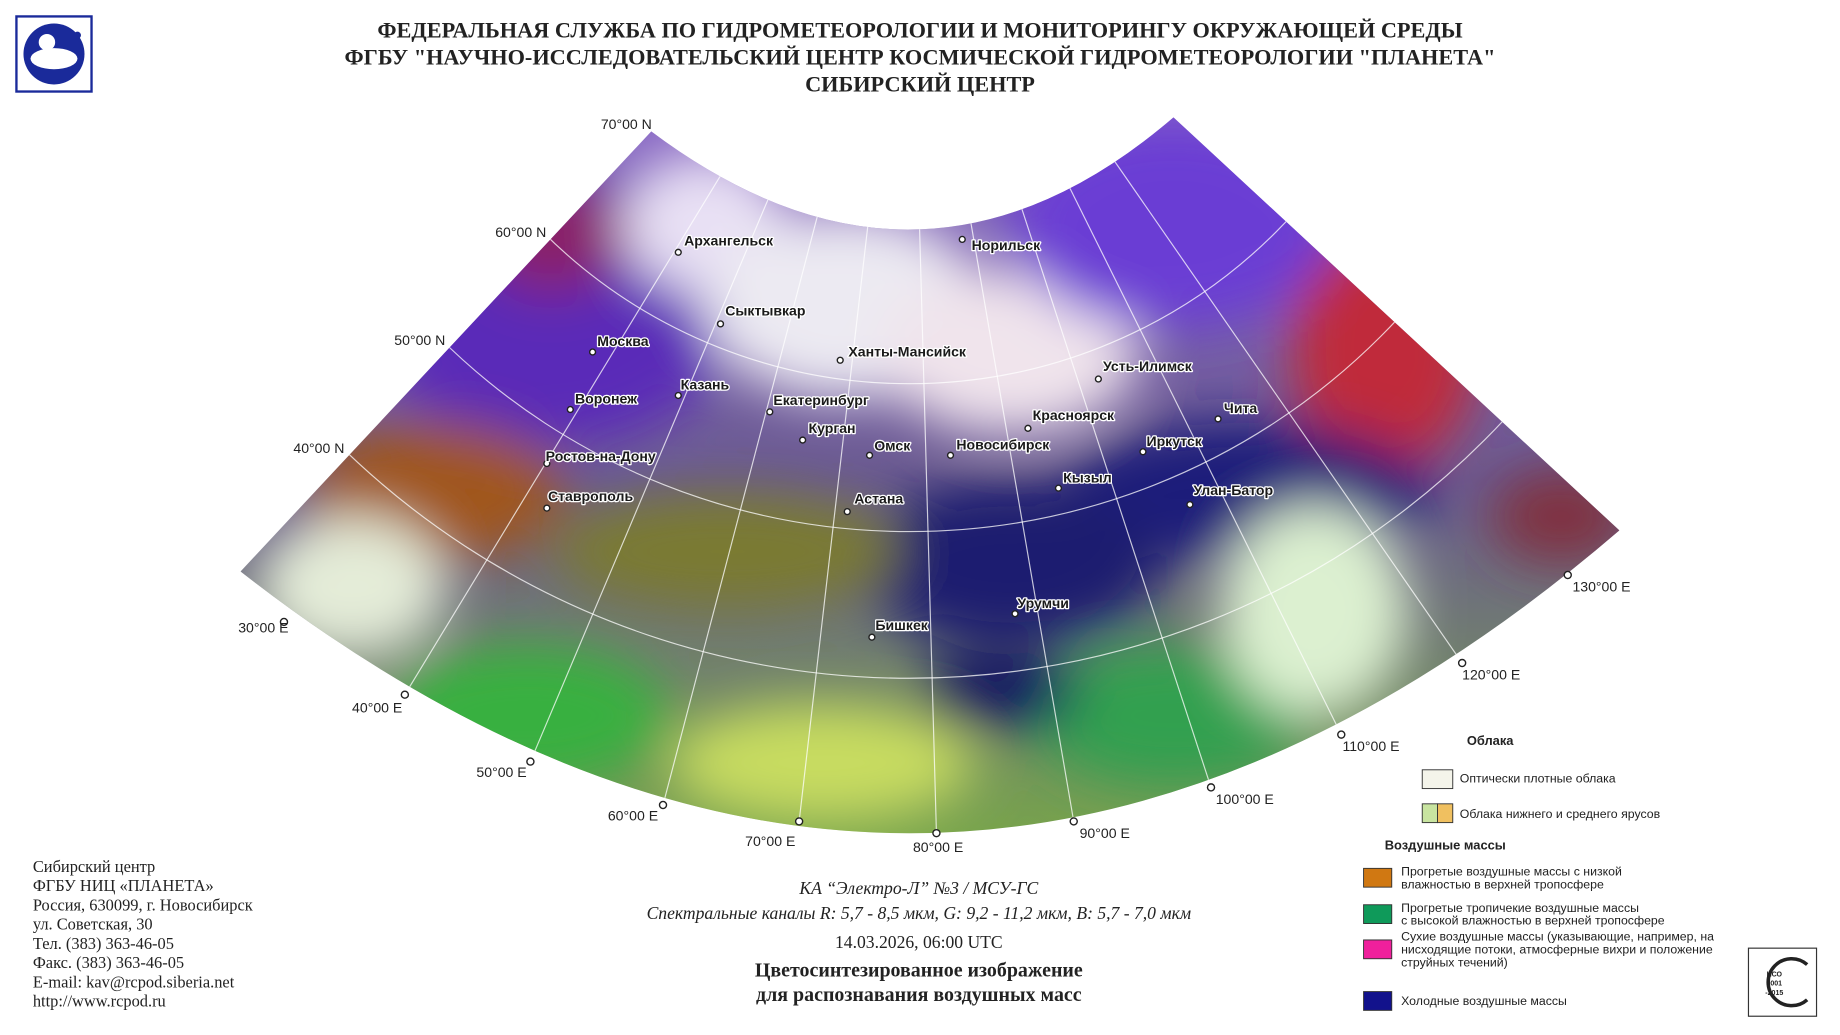 The width and height of the screenshot is (1840, 1035). I want to click on longitude-label: 30°00 E, so click(263, 627).